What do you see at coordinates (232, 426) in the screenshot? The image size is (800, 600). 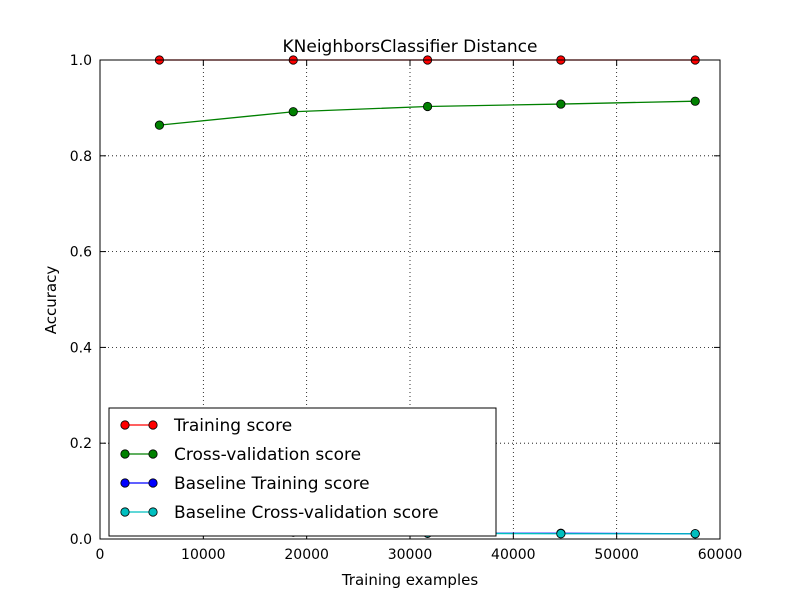 I see `legend-label: Training score` at bounding box center [232, 426].